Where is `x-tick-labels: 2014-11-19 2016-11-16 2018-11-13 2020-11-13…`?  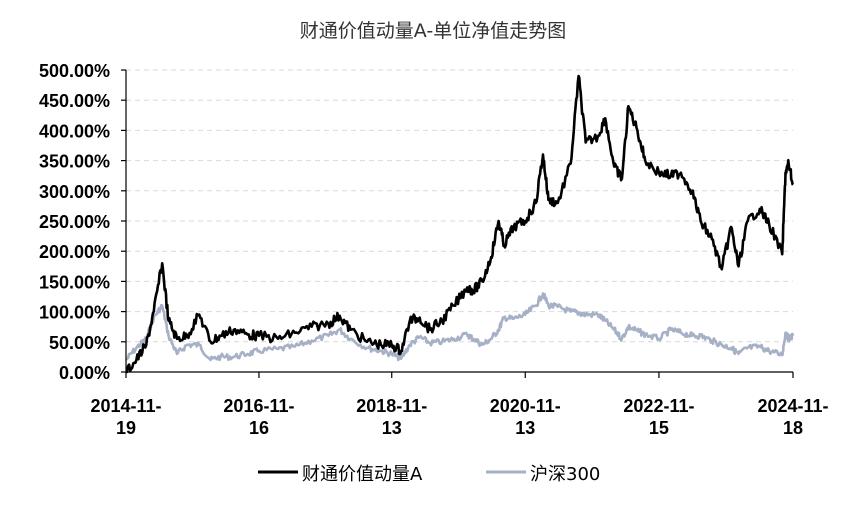
x-tick-labels: 2014-11-19 2016-11-16 2018-11-13 2020-11-13… is located at coordinates (459, 405).